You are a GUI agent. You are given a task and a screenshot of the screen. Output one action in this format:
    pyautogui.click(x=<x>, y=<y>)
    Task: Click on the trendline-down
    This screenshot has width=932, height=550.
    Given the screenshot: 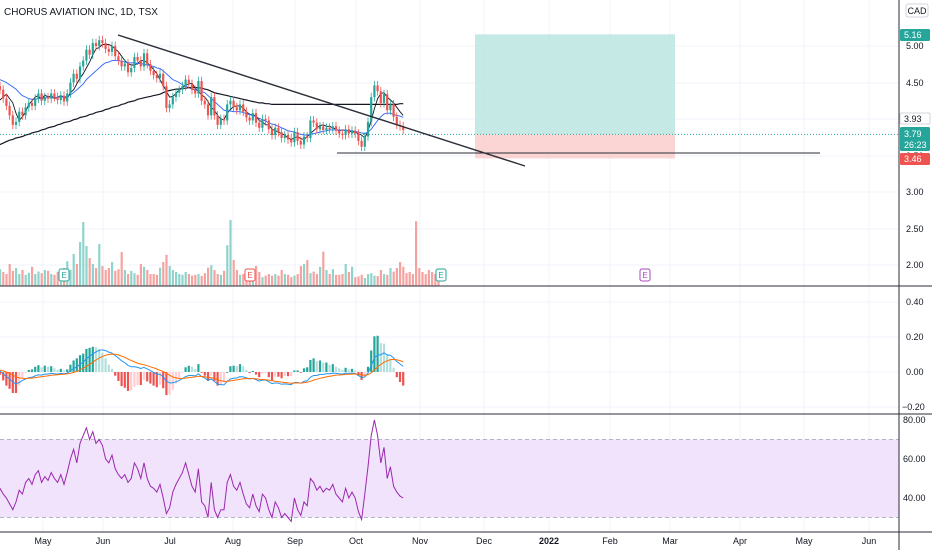 What is the action you would take?
    pyautogui.click(x=321, y=100)
    